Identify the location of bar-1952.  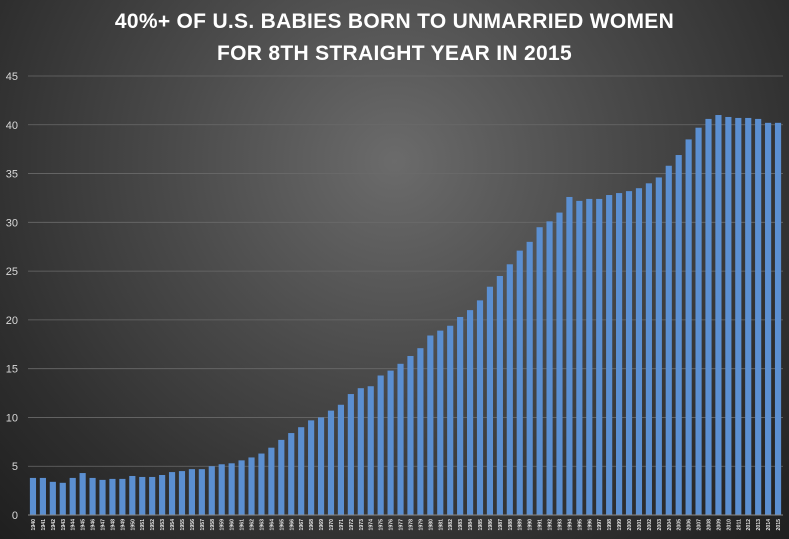
(152, 495).